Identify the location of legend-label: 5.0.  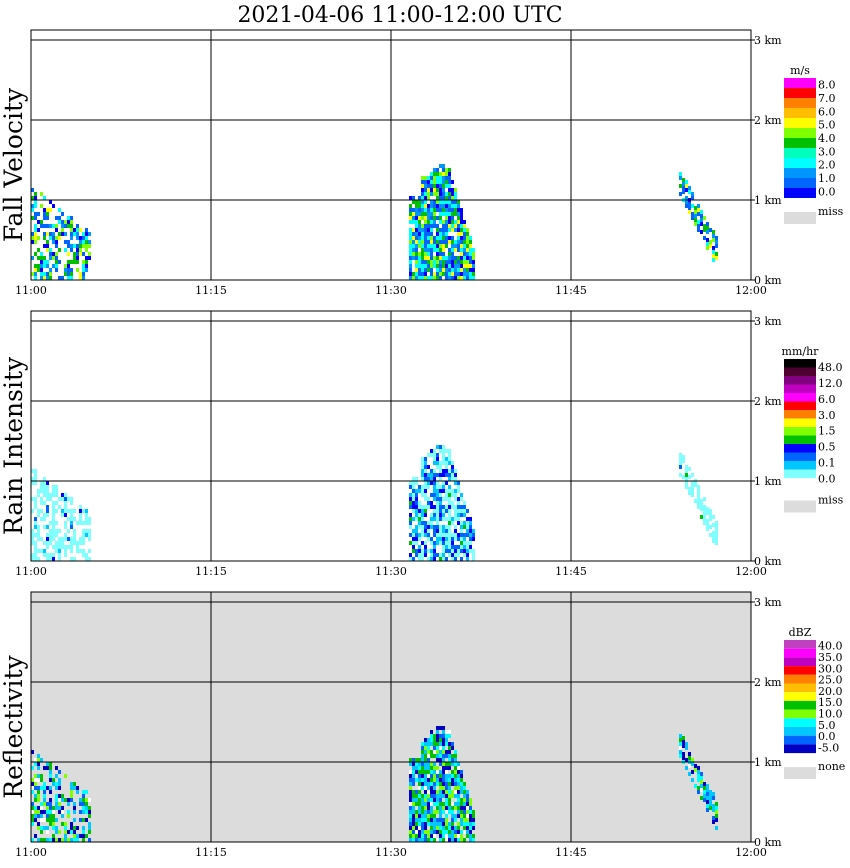
(827, 125).